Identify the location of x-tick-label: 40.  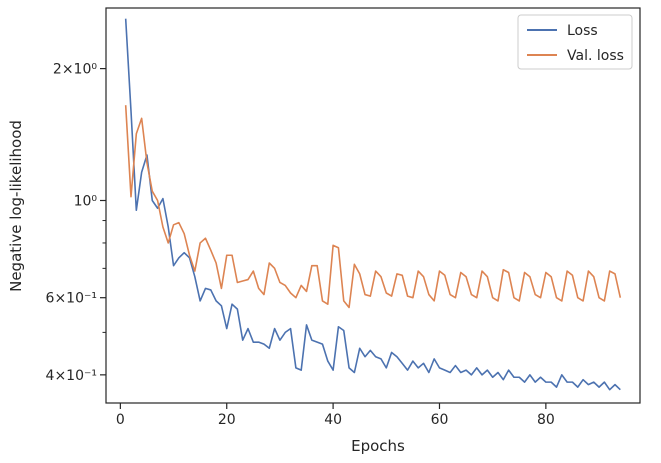
(333, 420).